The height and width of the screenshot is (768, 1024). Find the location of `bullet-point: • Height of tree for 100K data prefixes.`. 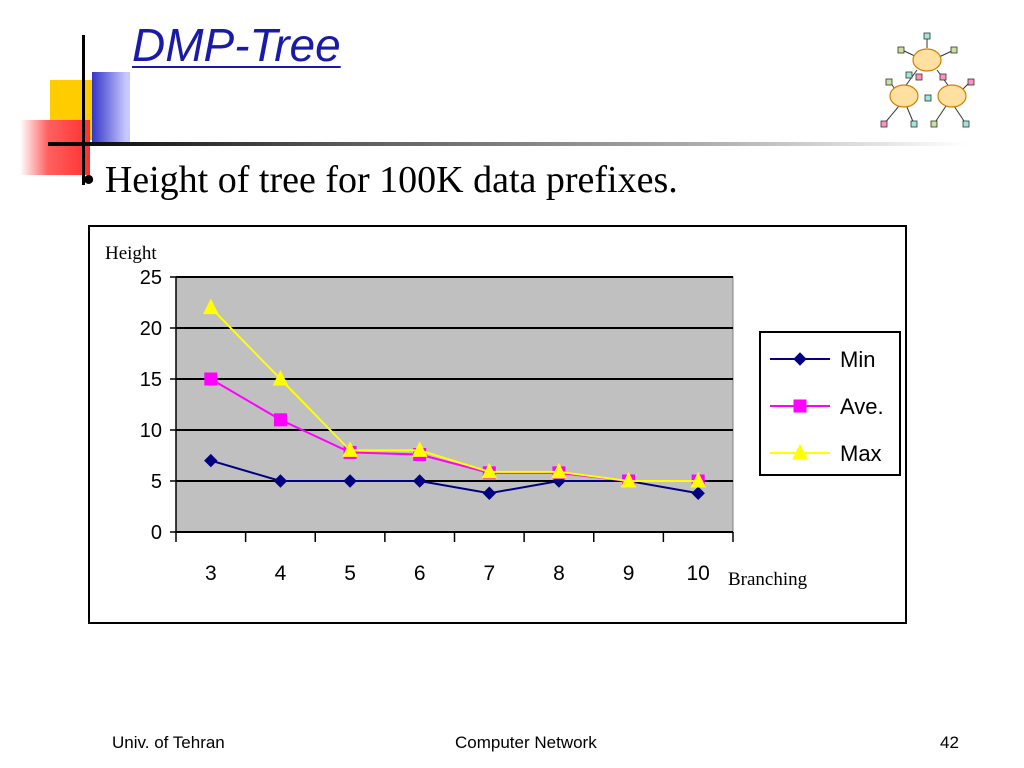

bullet-point: • Height of tree for 100K data prefixes. is located at coordinates (380, 180).